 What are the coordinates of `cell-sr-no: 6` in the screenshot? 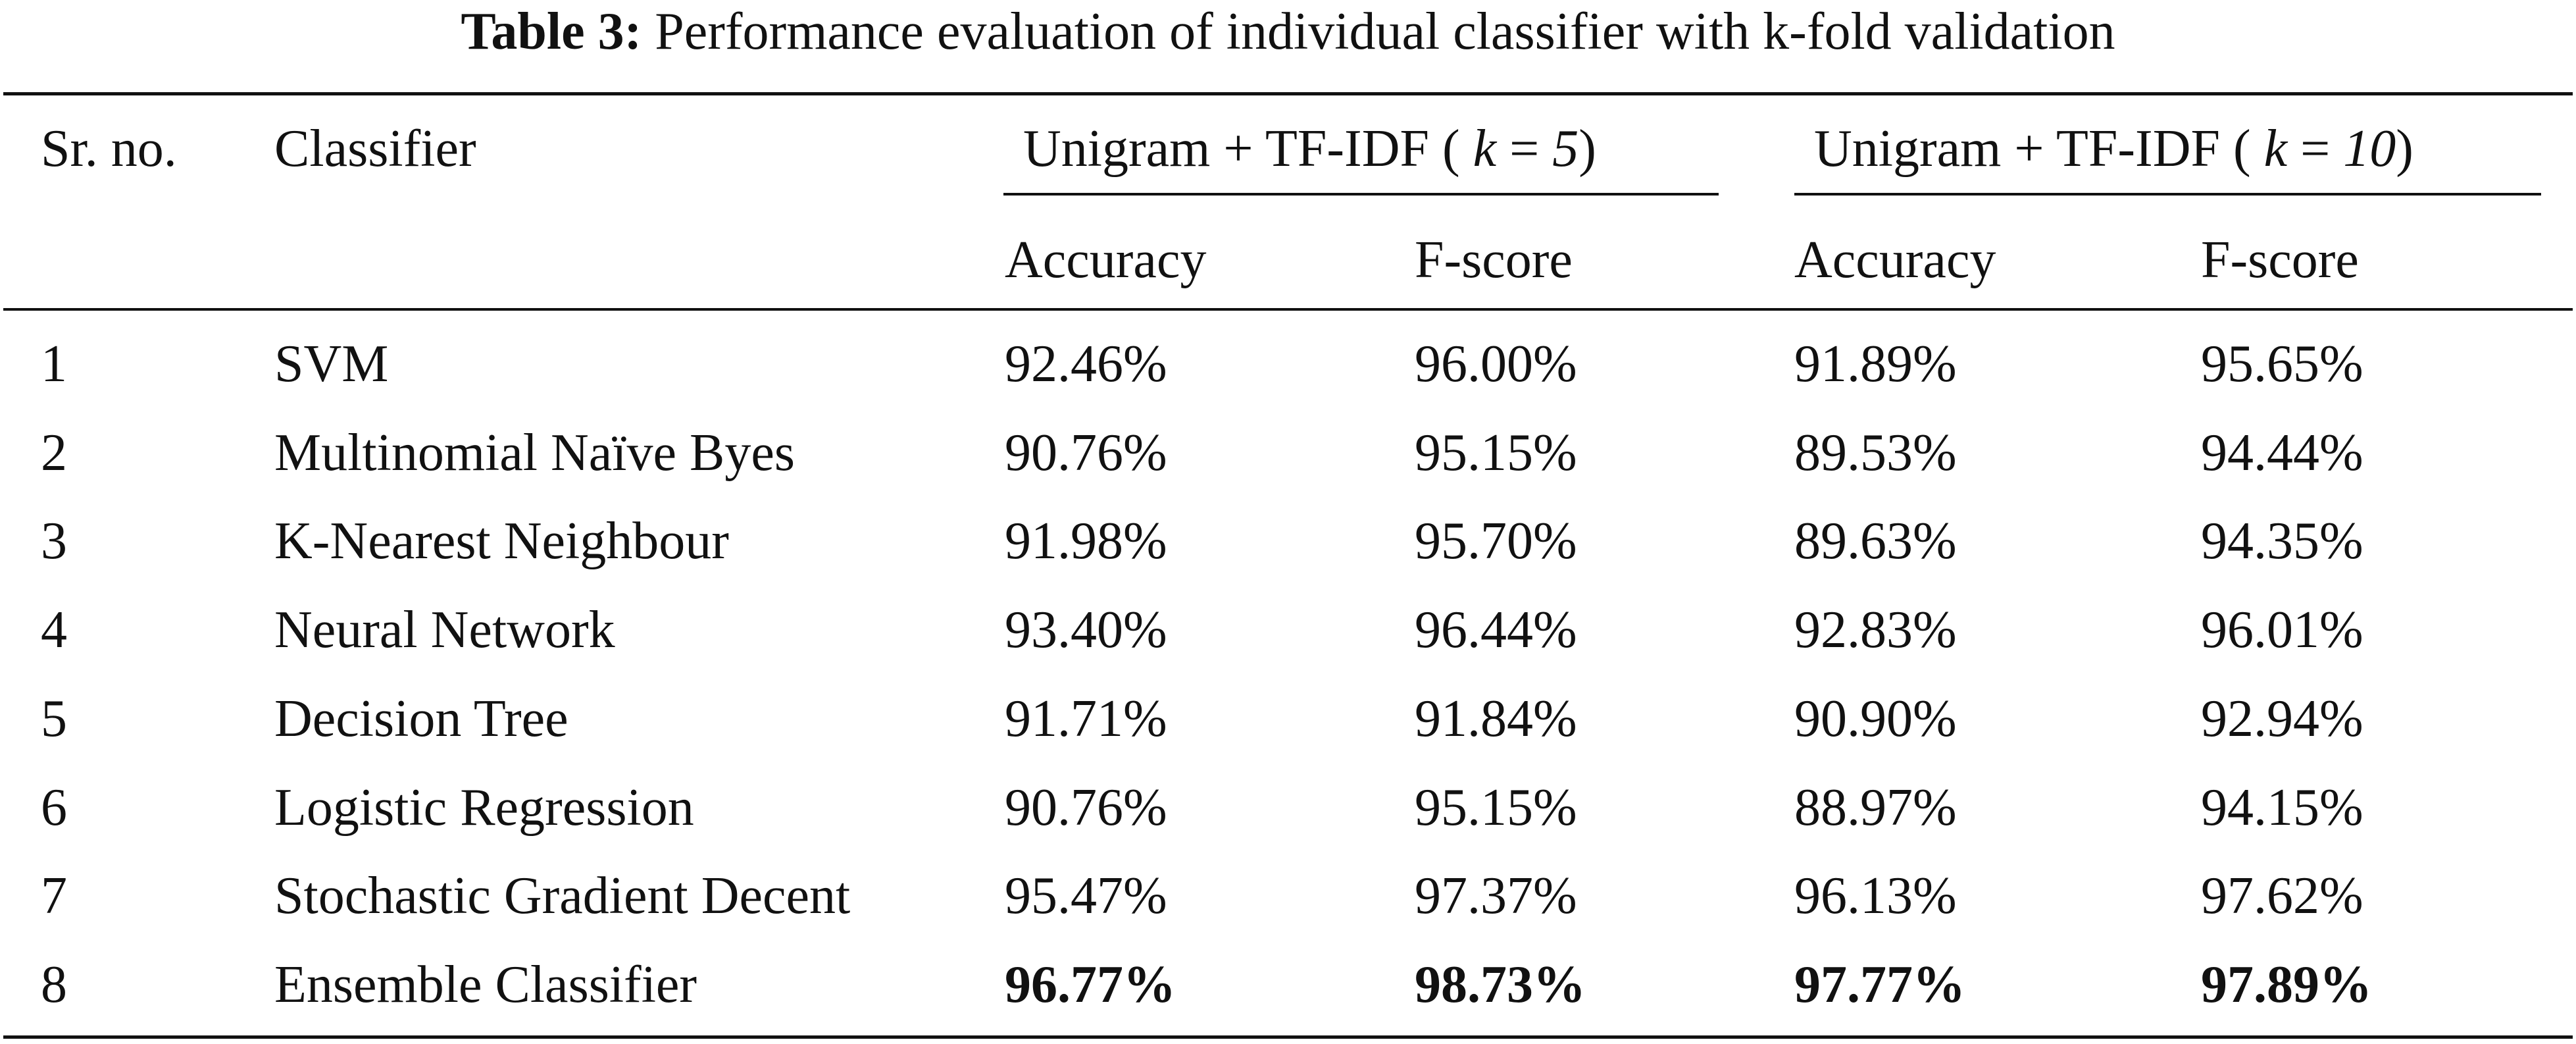 It's located at (54, 808).